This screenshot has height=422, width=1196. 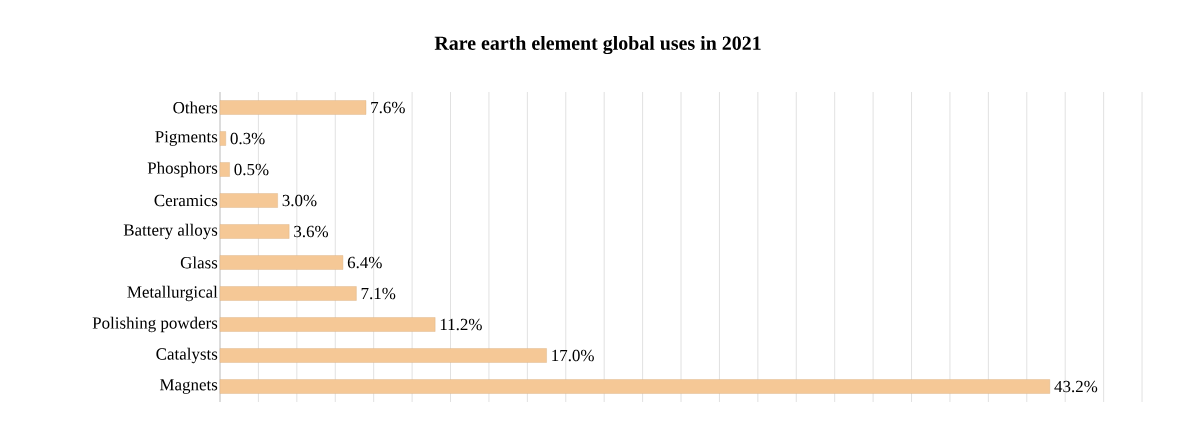 I want to click on chart-title: Rare earth element global uses in 2021, so click(x=597, y=45).